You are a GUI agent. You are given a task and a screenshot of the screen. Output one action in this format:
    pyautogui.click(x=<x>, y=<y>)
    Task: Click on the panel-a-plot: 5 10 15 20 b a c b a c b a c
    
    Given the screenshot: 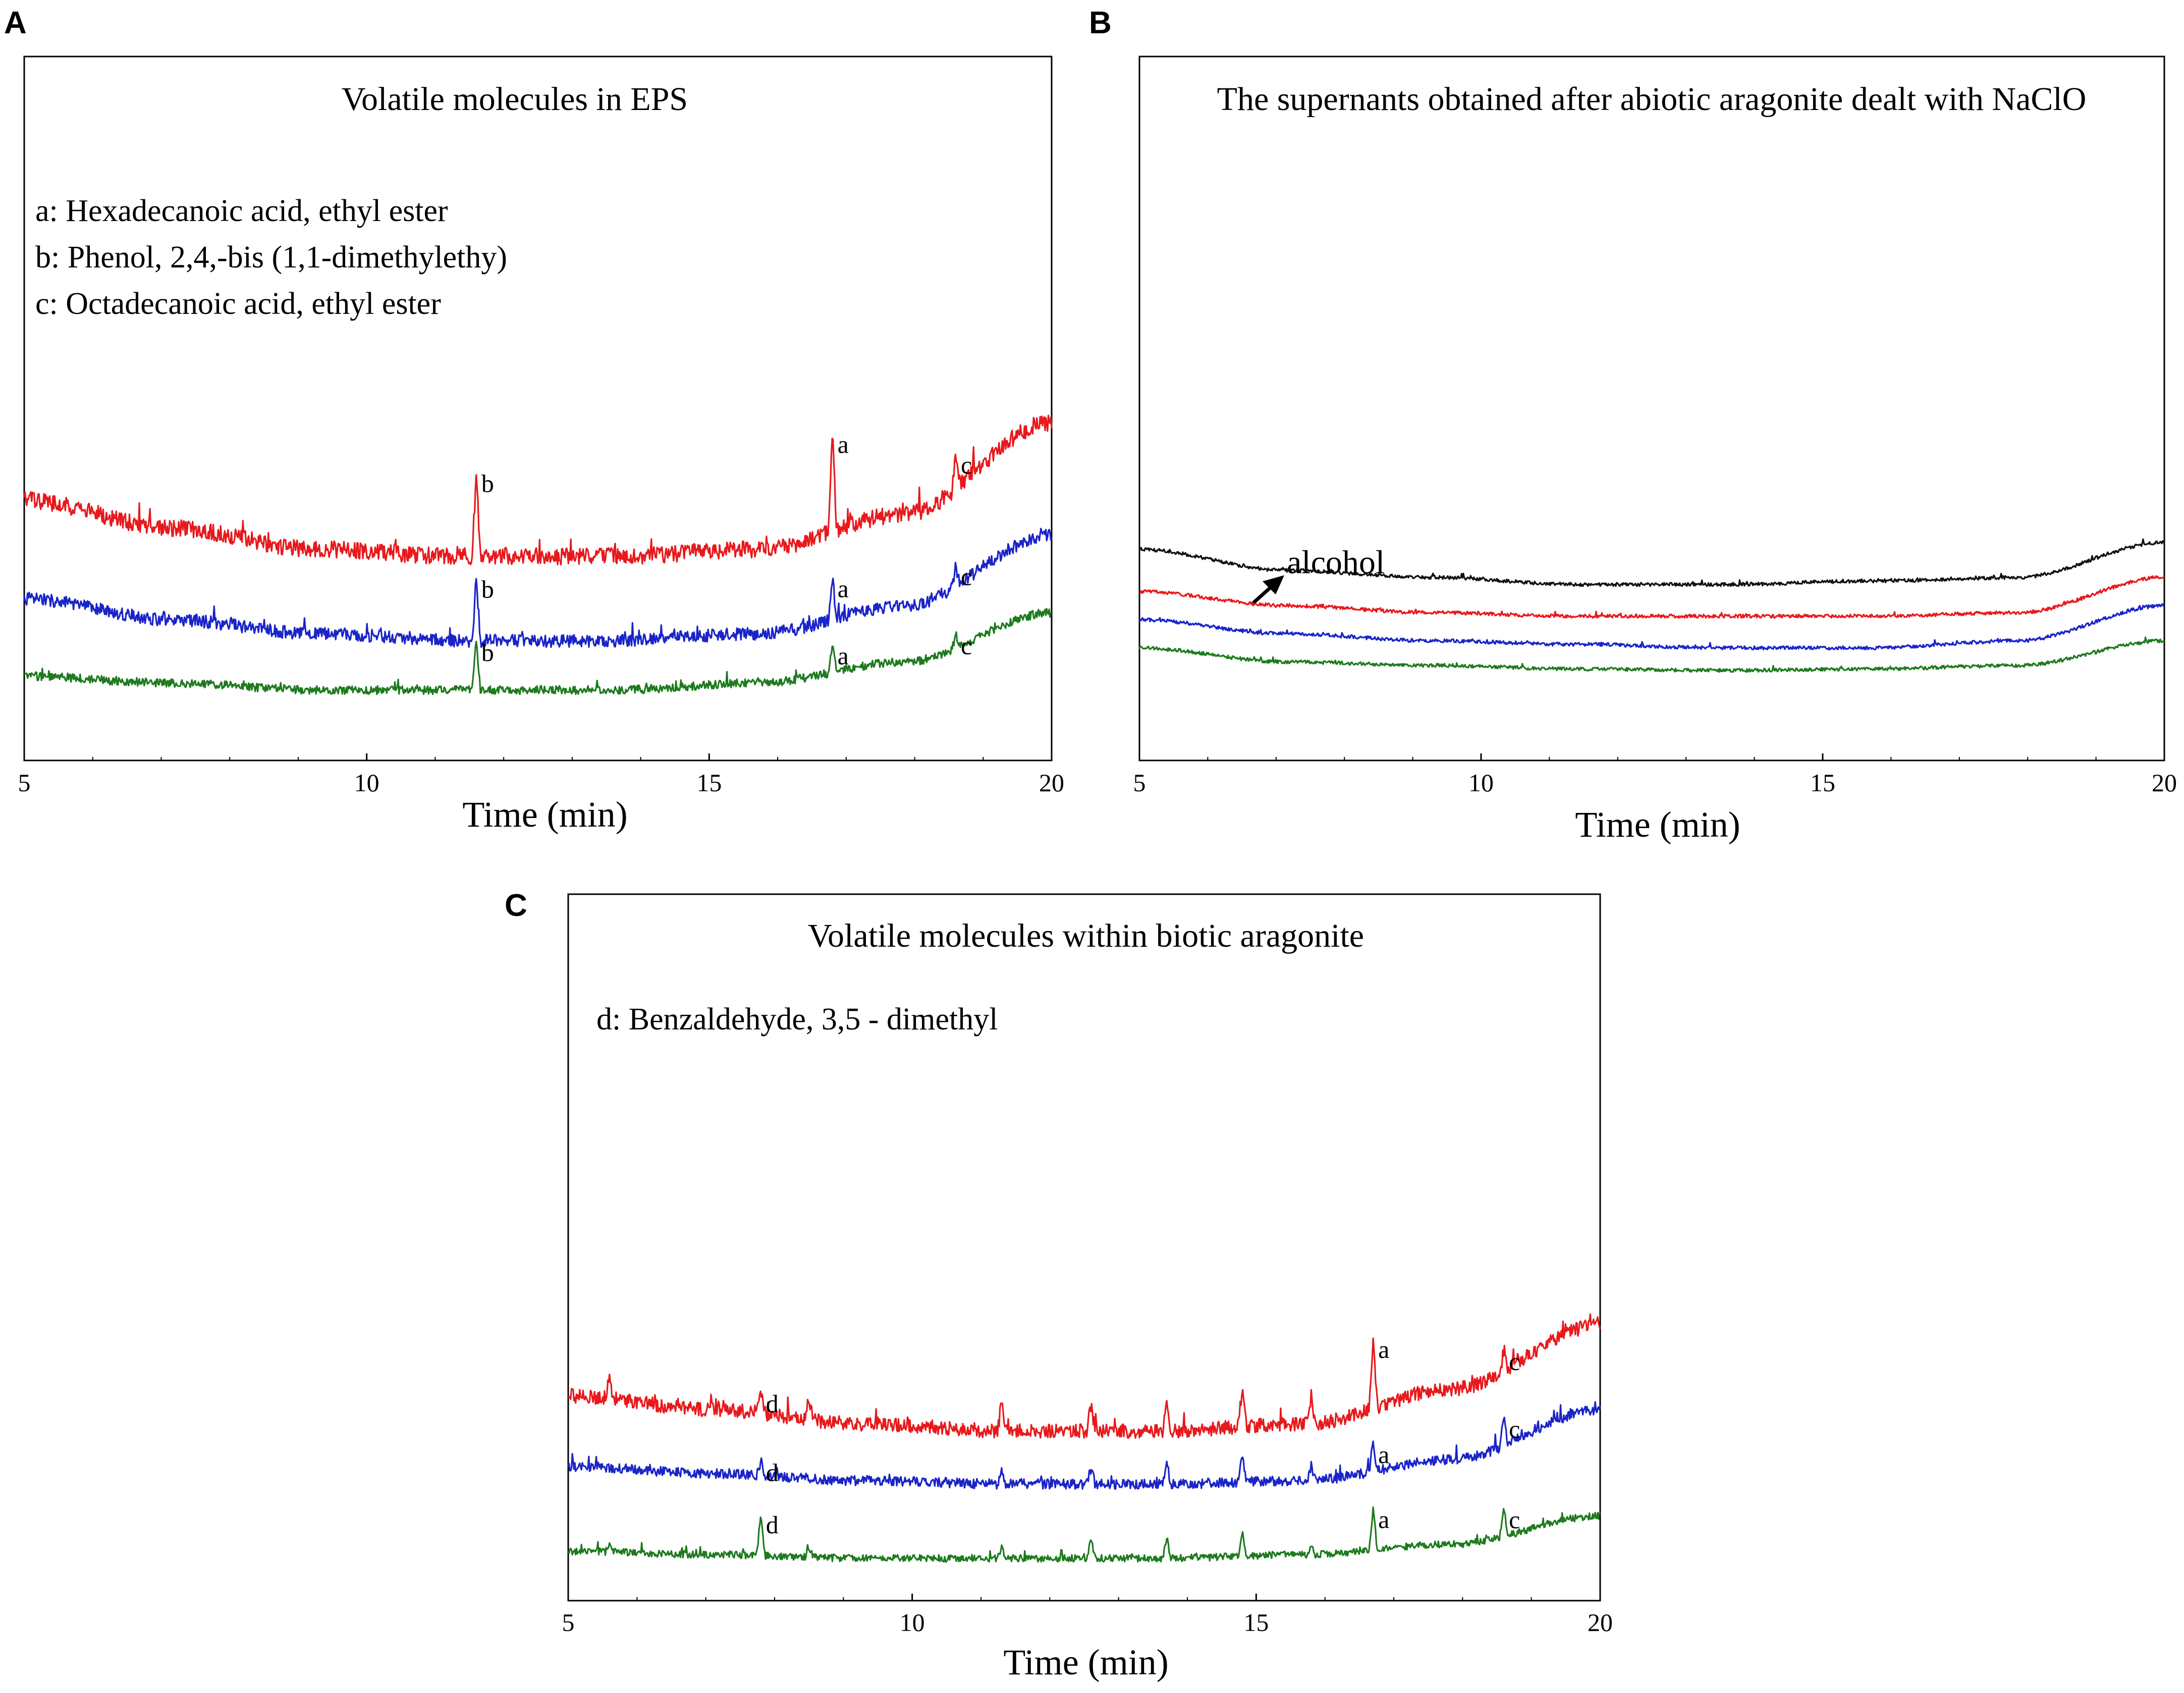 What is the action you would take?
    pyautogui.click(x=541, y=605)
    